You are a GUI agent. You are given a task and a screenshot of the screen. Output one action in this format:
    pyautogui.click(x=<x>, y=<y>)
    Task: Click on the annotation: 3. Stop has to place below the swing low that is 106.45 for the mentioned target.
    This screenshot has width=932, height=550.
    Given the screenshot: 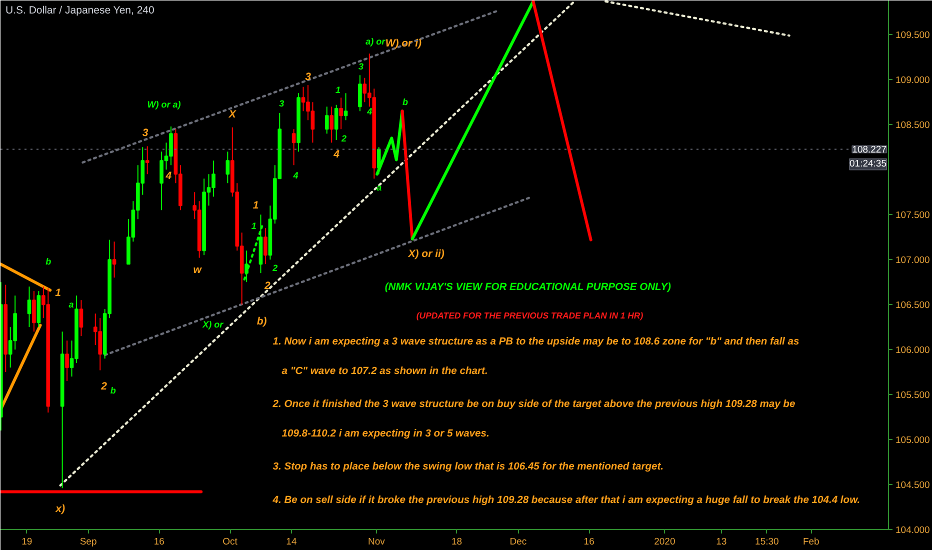 What is the action you would take?
    pyautogui.click(x=468, y=467)
    